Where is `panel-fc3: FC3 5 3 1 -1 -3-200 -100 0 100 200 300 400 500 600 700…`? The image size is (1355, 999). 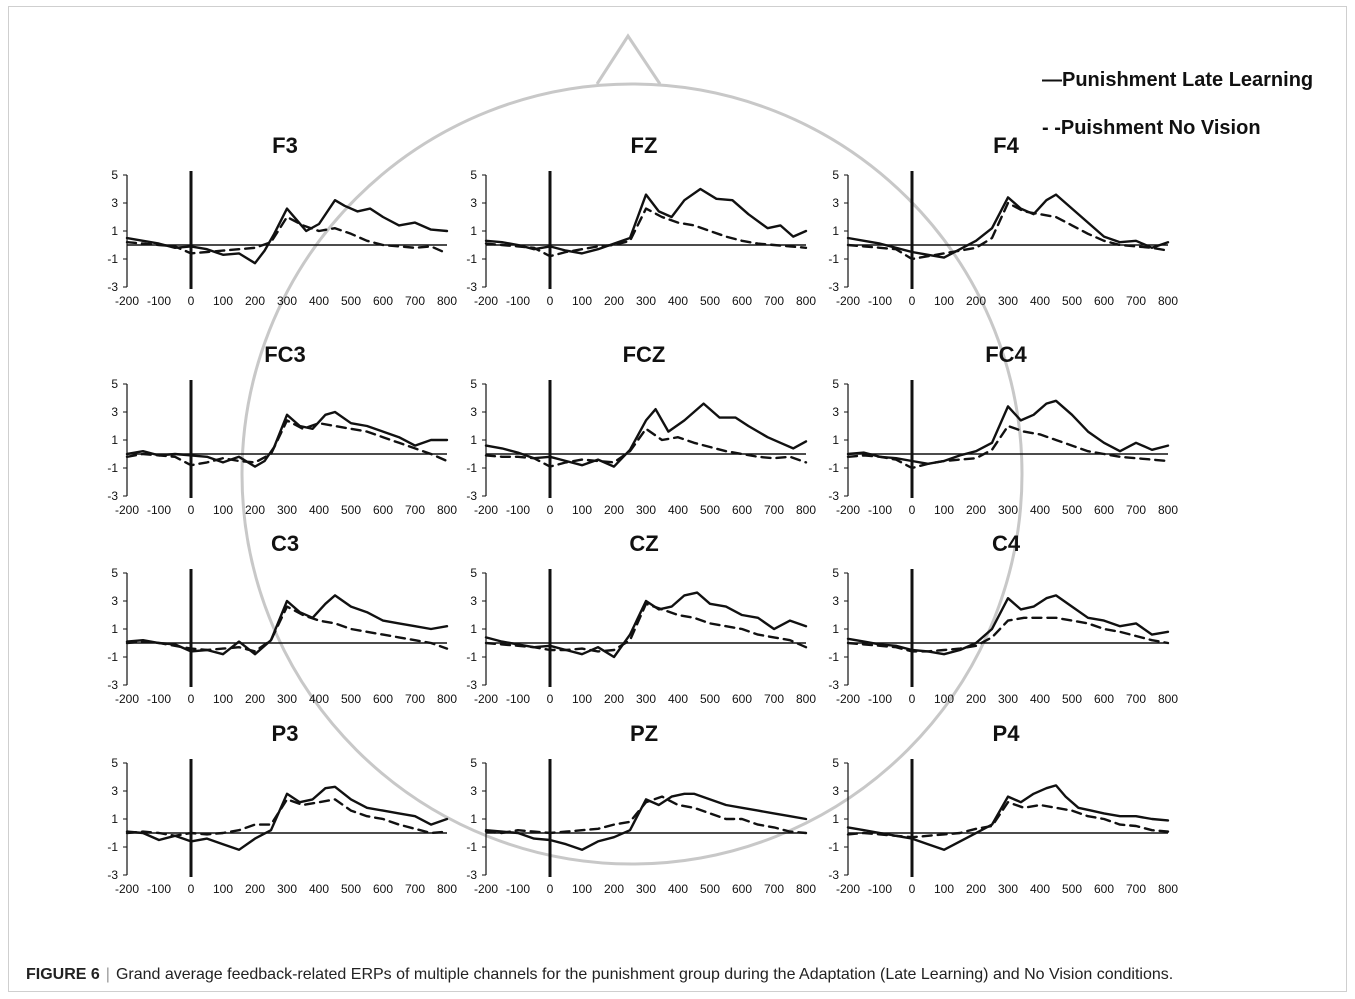
panel-fc3: FC3 5 3 1 -1 -3-200 -100 0 100 200 300 400 500 600 700… is located at coordinates (282, 429).